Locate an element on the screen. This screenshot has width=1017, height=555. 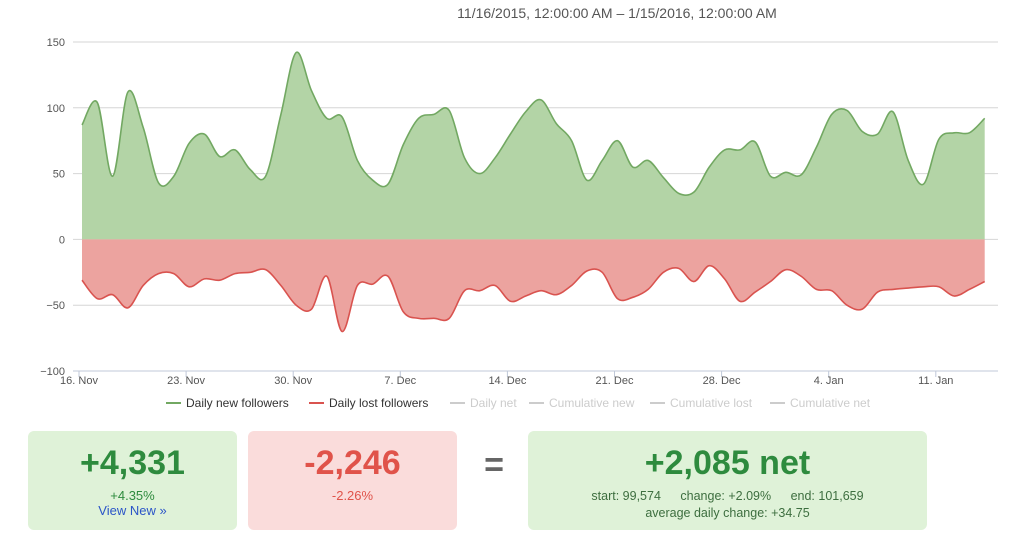
legend-item-daily-net: Daily net is located at coordinates (483, 403).